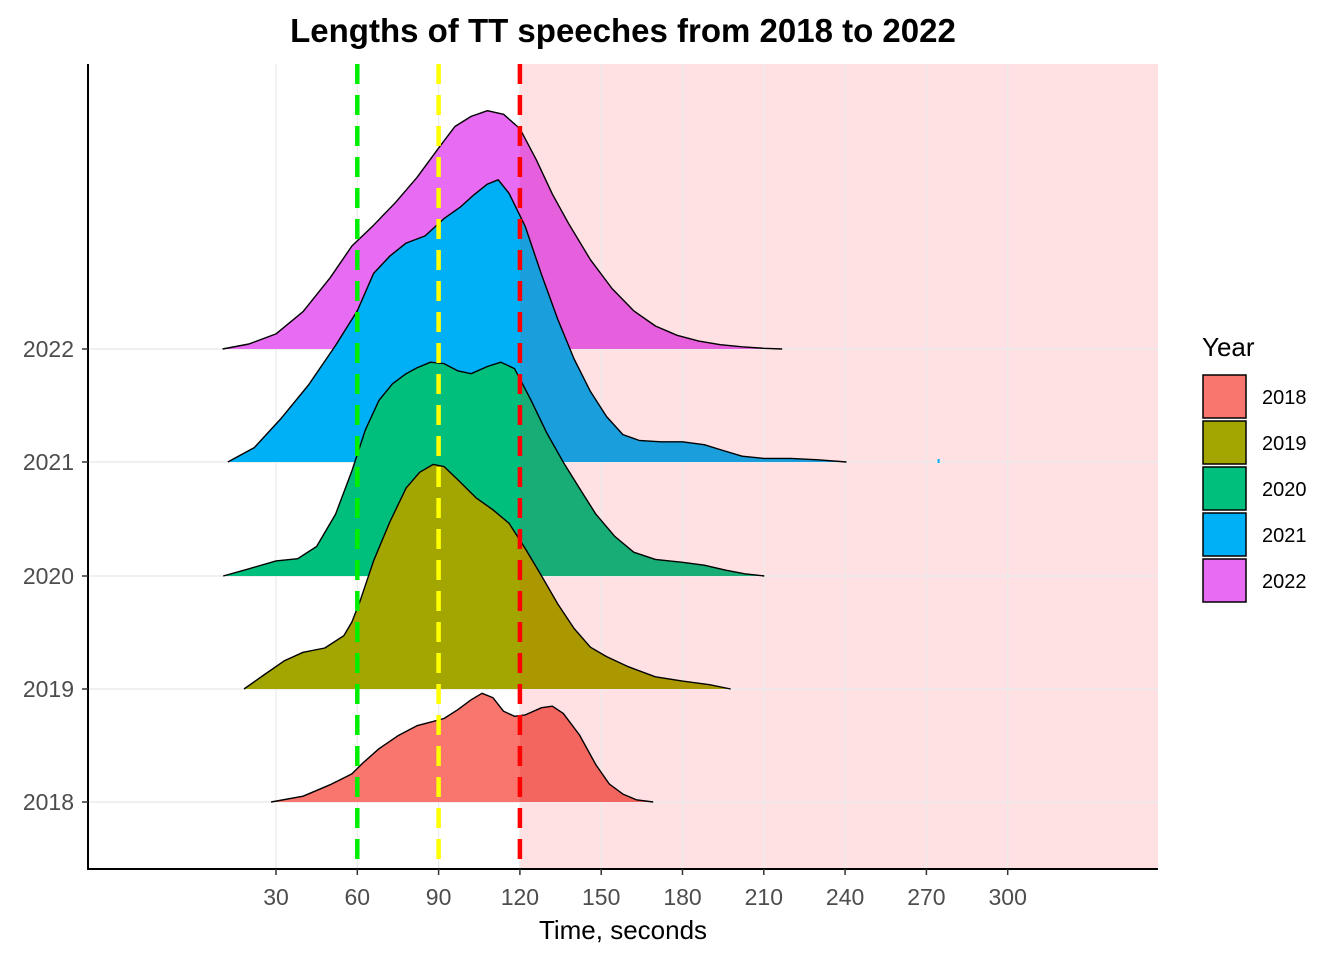  Describe the element at coordinates (48, 802) in the screenshot. I see `y-tick-label: 2018` at that location.